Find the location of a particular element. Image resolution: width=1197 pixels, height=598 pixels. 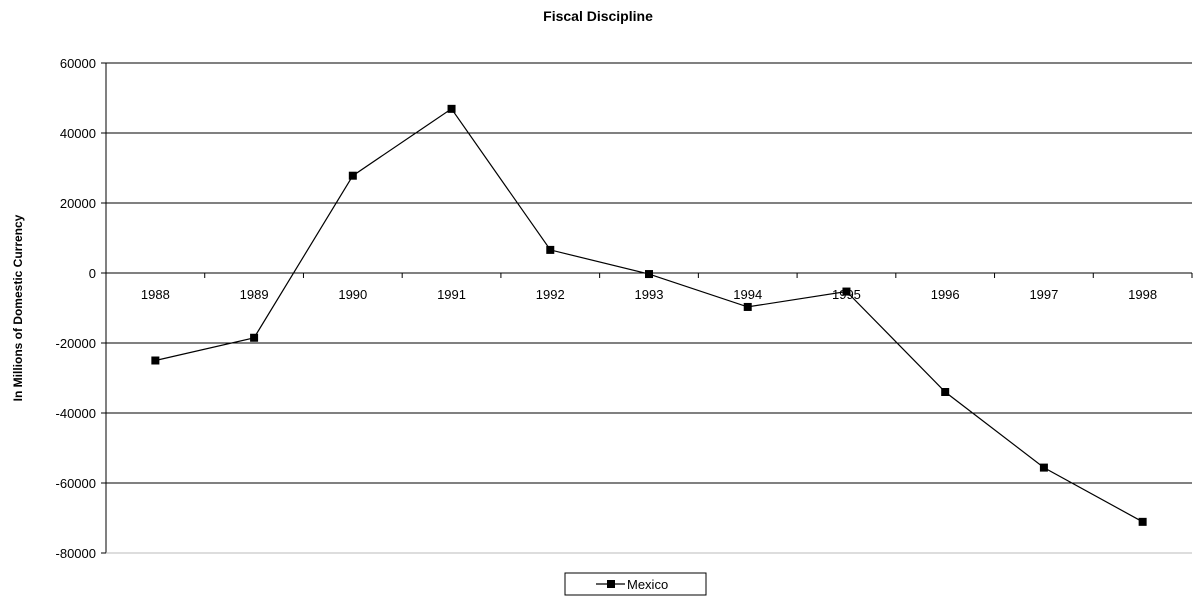

y-tick-labels: 60000 40000 20000 0 -20000 -40000 -60000 -80000 is located at coordinates (76, 308).